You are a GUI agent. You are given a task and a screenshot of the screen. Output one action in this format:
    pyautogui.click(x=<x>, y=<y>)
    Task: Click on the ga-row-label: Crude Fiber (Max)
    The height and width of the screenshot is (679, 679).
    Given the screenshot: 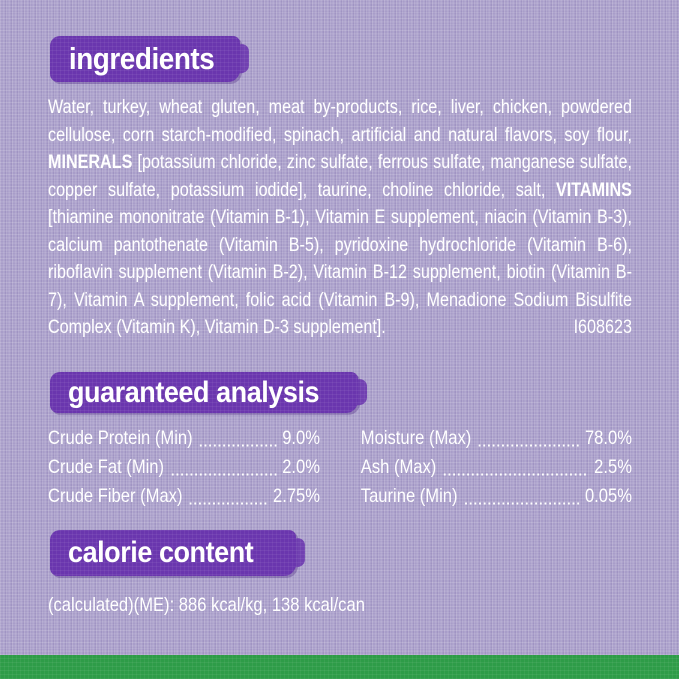 What is the action you would take?
    pyautogui.click(x=115, y=496)
    